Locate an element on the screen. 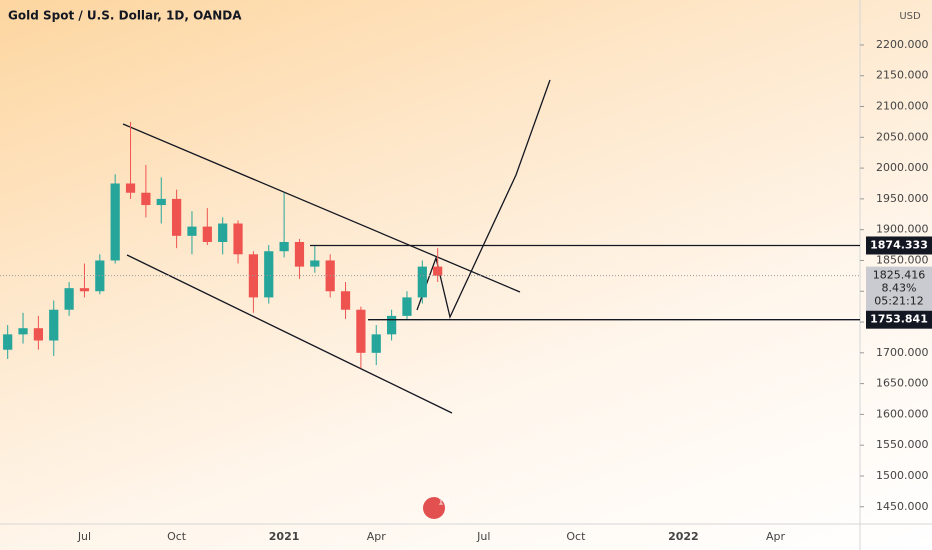  y-tick-label: 1550.000 is located at coordinates (902, 444).